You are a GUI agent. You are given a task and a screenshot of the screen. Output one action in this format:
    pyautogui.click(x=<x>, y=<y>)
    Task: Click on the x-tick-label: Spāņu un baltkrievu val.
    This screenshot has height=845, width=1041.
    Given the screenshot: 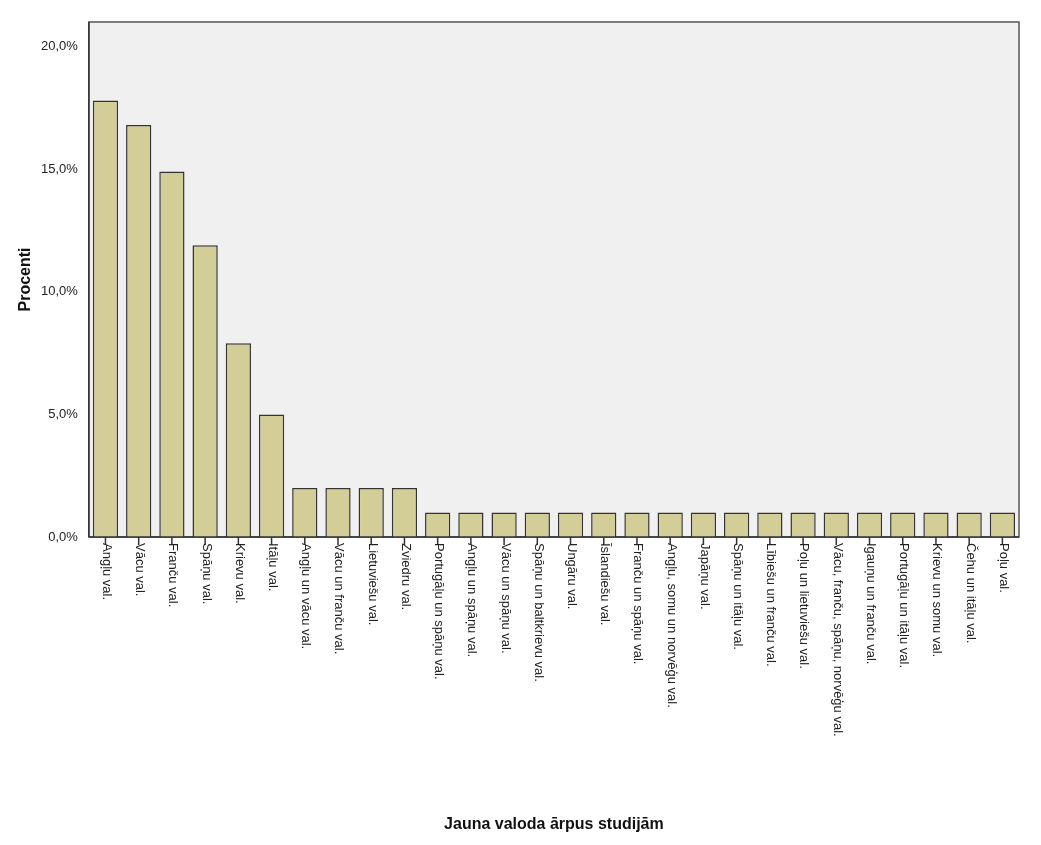 What is the action you would take?
    pyautogui.click(x=539, y=612)
    